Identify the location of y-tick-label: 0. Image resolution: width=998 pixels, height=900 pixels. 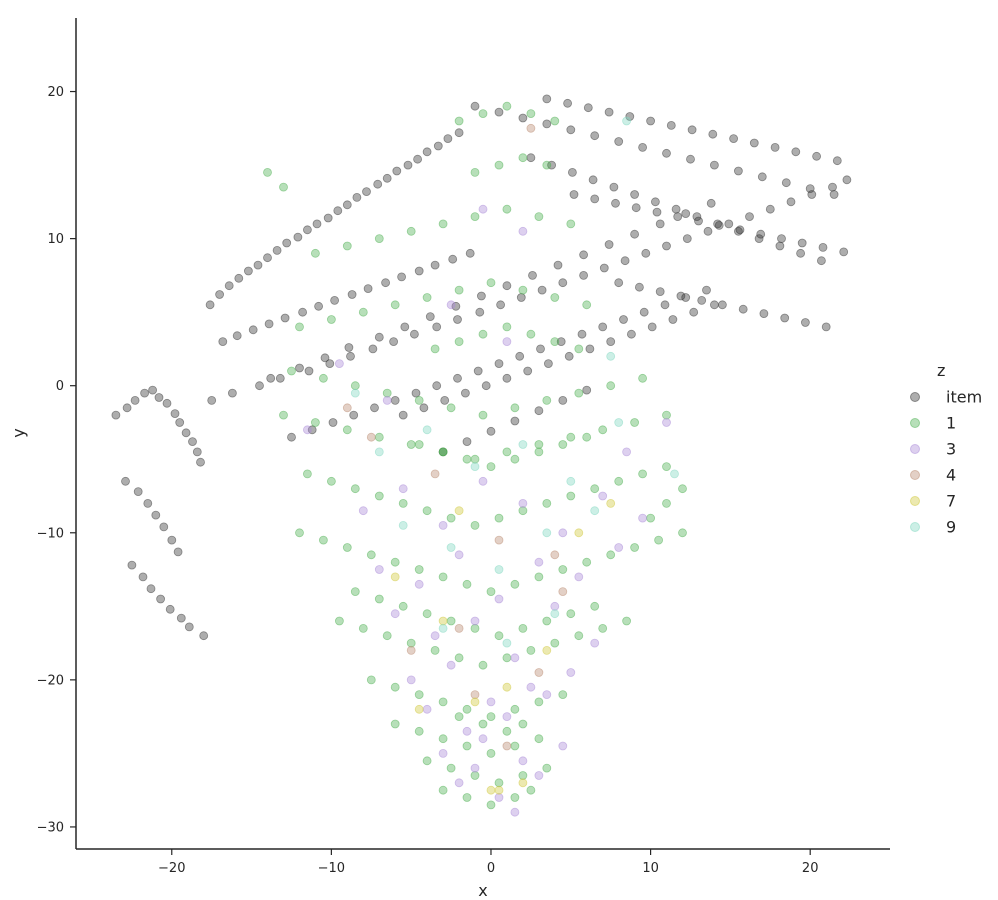
(60, 386).